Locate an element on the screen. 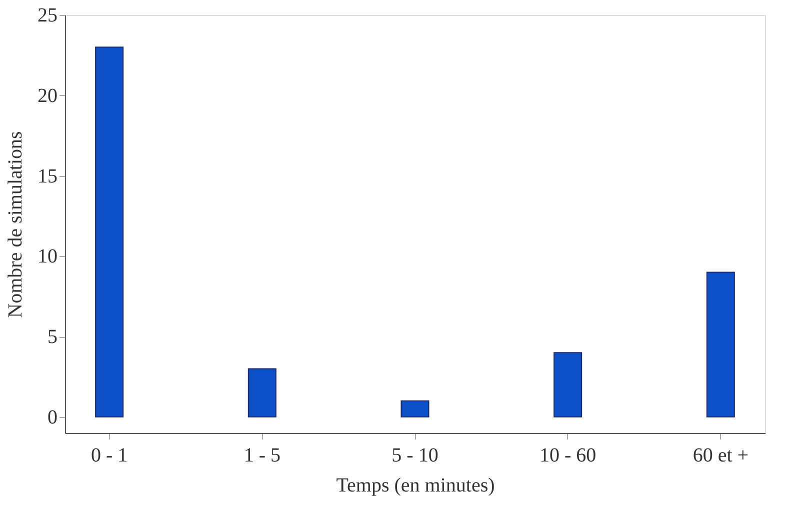  y-tick-label: 5 is located at coordinates (53, 337).